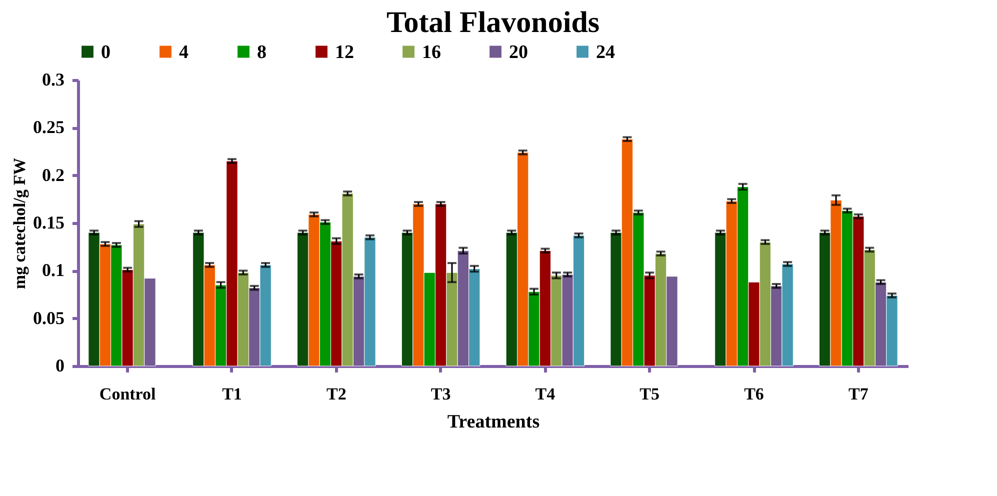 The image size is (997, 496). I want to click on chart-title: Total Flavonoids, so click(493, 22).